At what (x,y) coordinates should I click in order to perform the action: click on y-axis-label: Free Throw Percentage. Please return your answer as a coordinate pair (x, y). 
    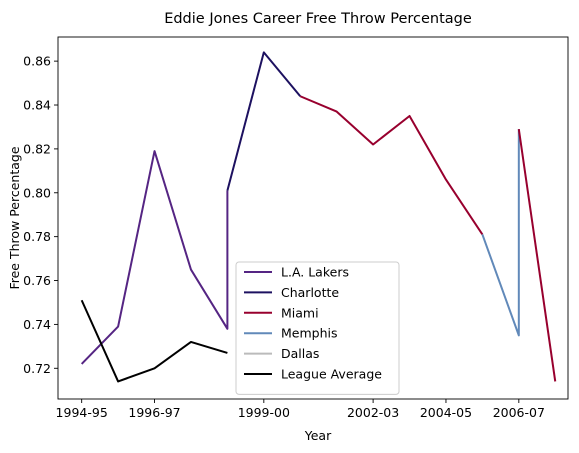
    Looking at the image, I should click on (14, 217).